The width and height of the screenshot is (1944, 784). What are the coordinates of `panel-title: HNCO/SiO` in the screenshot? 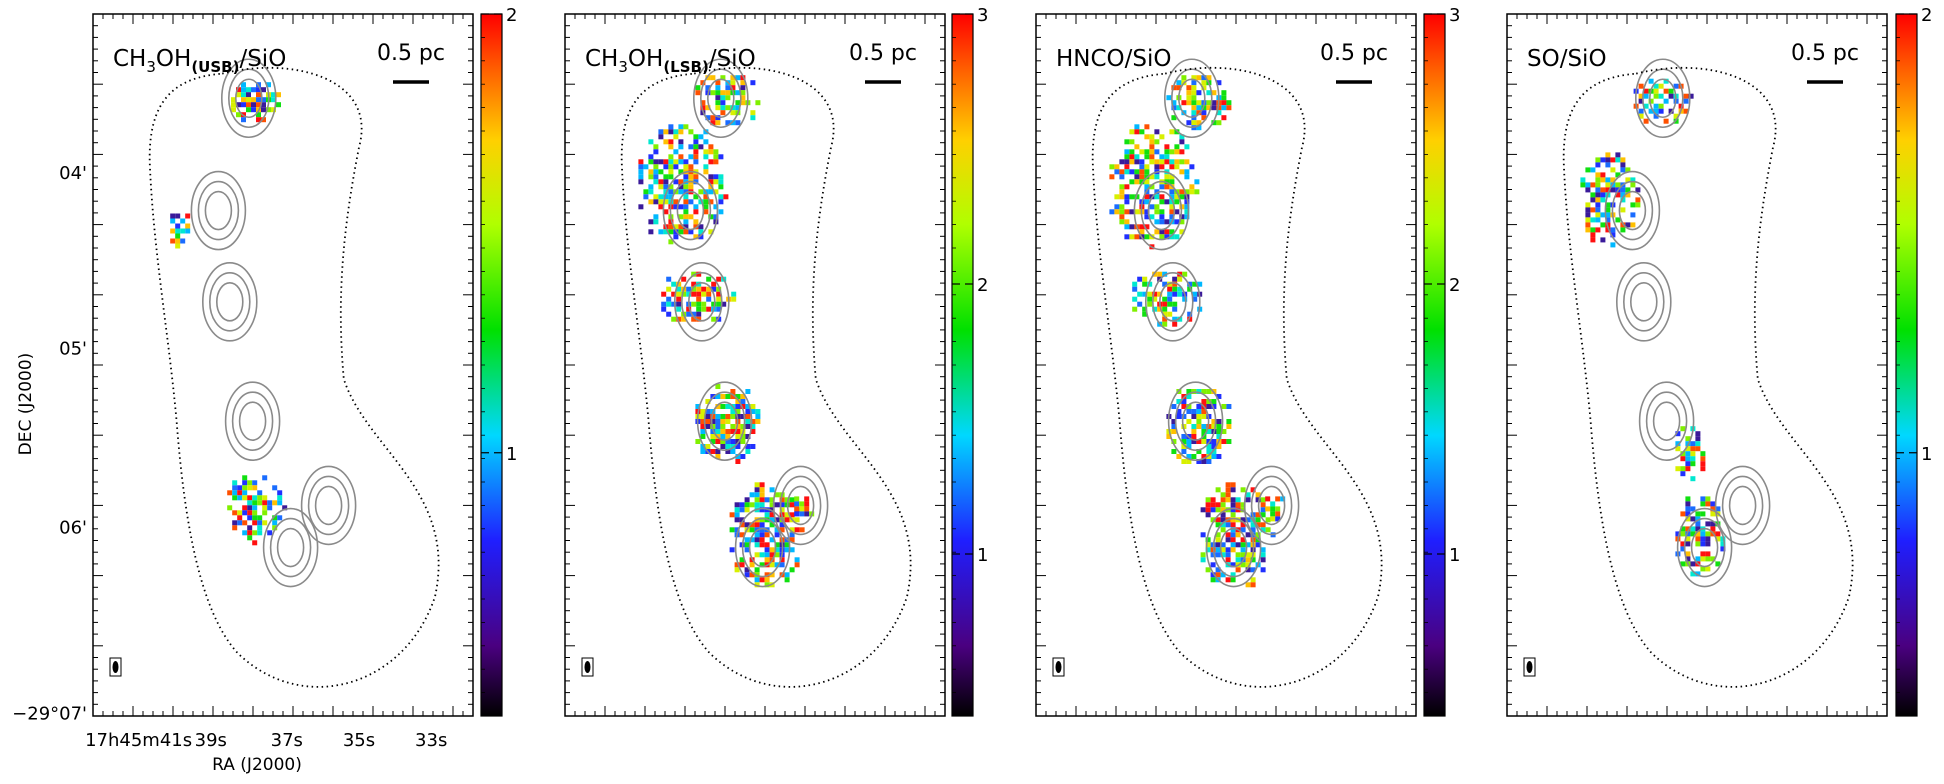 It's located at (1114, 59).